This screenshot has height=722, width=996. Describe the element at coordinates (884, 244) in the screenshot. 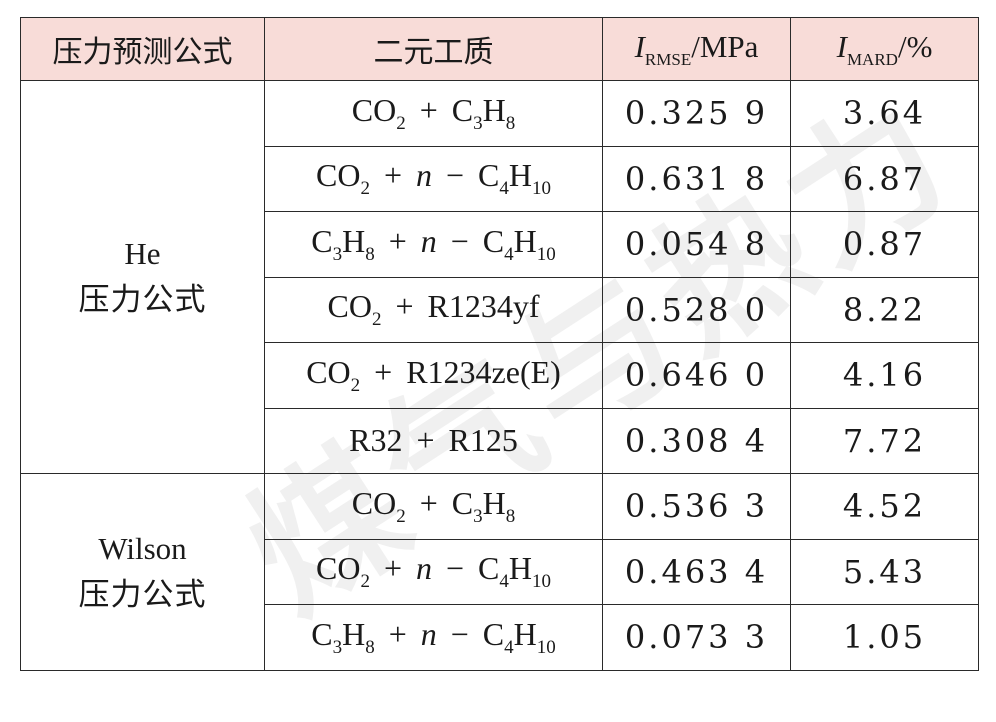

I see `mard-cell: 0.87` at that location.